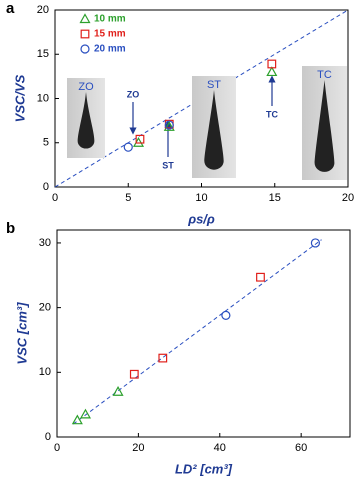  I want to click on x-tick-label: 5, so click(128, 198).